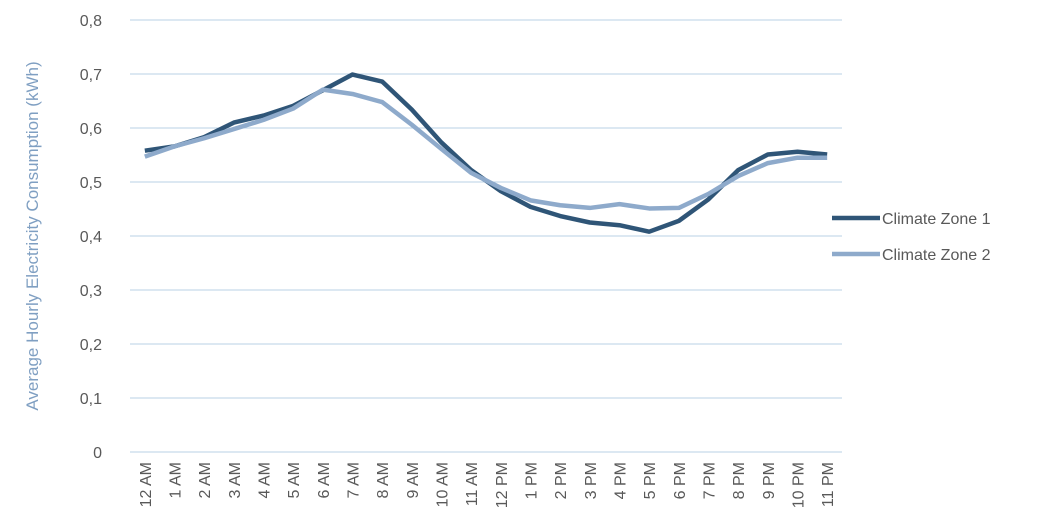 Image resolution: width=1045 pixels, height=529 pixels. Describe the element at coordinates (91, 21) in the screenshot. I see `y-tick-label: 0,8` at that location.